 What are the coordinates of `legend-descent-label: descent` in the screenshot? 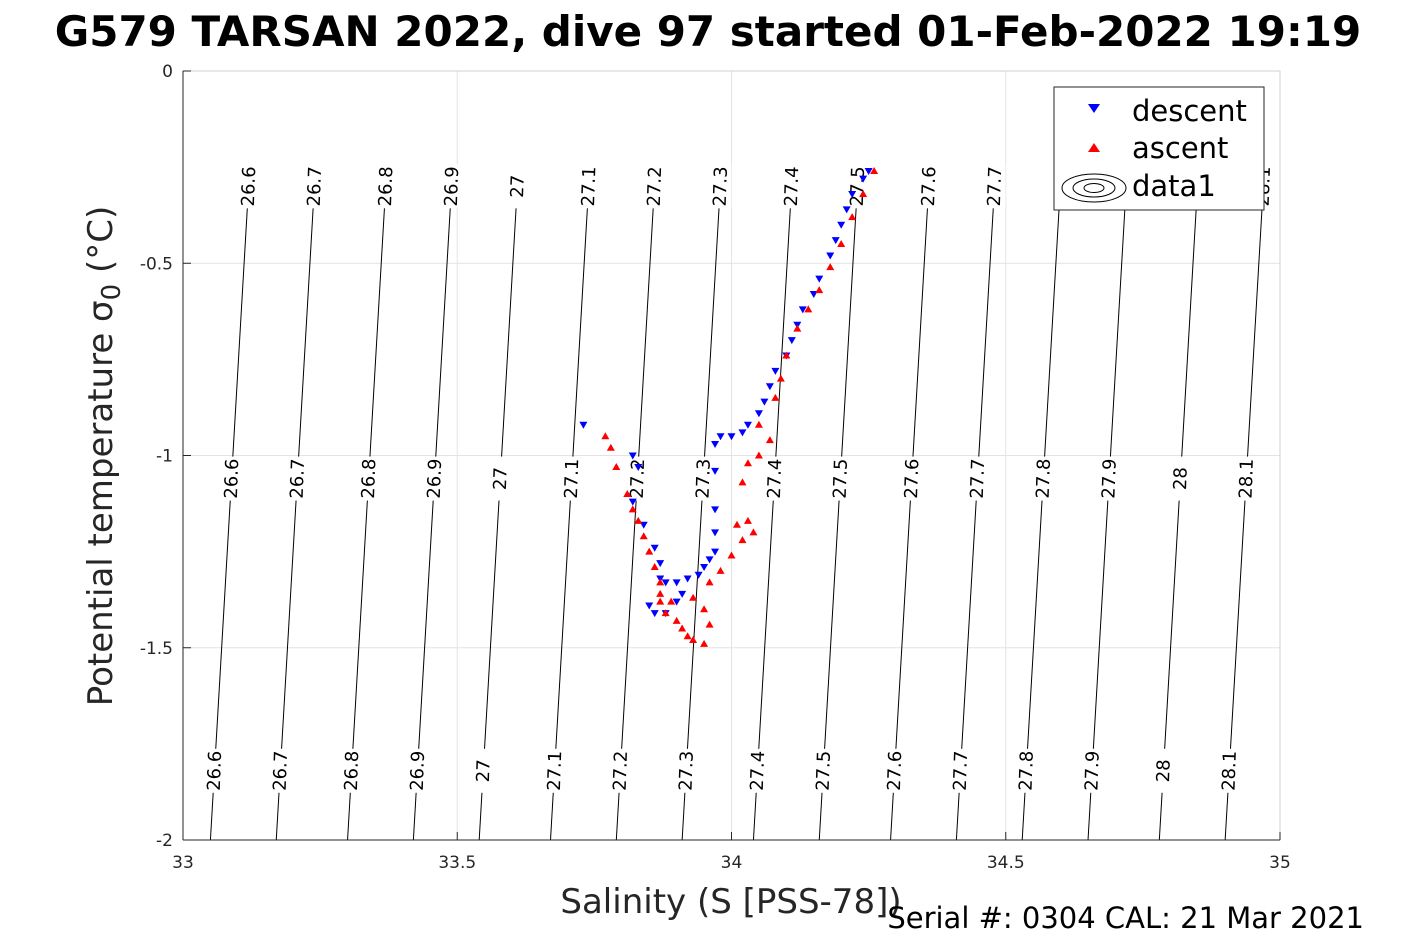 It's located at (1189, 111).